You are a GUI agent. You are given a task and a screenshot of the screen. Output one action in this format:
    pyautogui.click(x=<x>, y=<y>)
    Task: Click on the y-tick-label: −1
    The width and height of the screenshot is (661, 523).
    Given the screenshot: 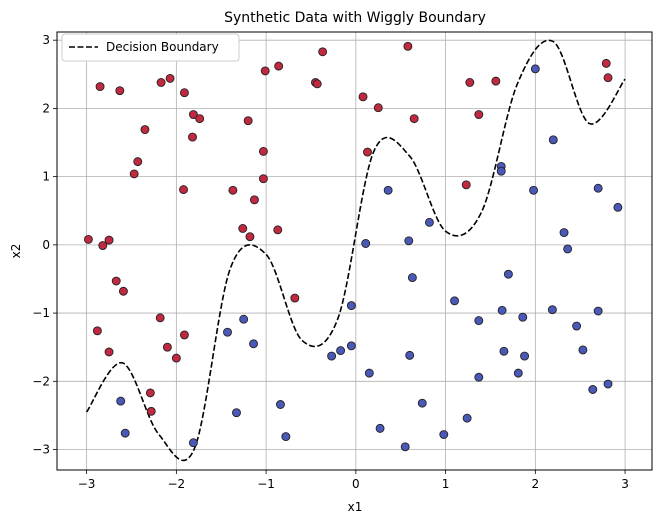 What is the action you would take?
    pyautogui.click(x=41, y=313)
    